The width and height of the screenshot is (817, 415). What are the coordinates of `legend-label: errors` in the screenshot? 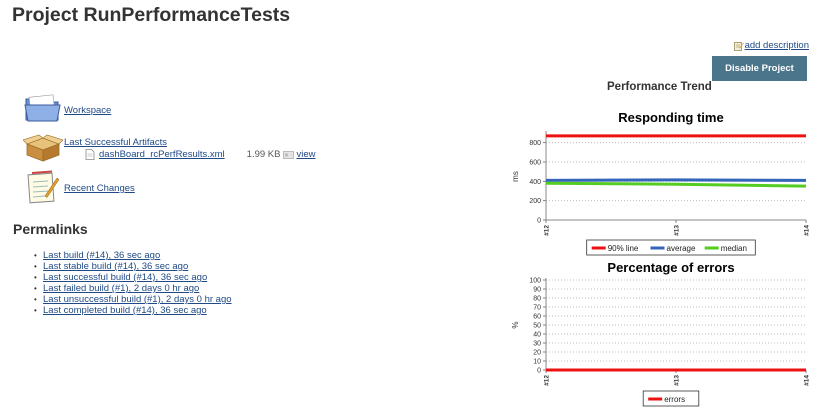 It's located at (674, 399).